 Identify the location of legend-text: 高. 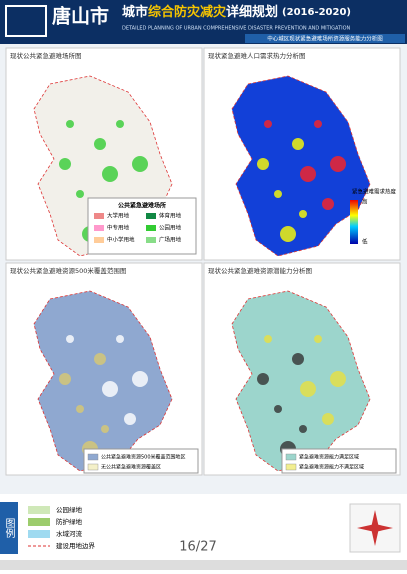
(365, 202).